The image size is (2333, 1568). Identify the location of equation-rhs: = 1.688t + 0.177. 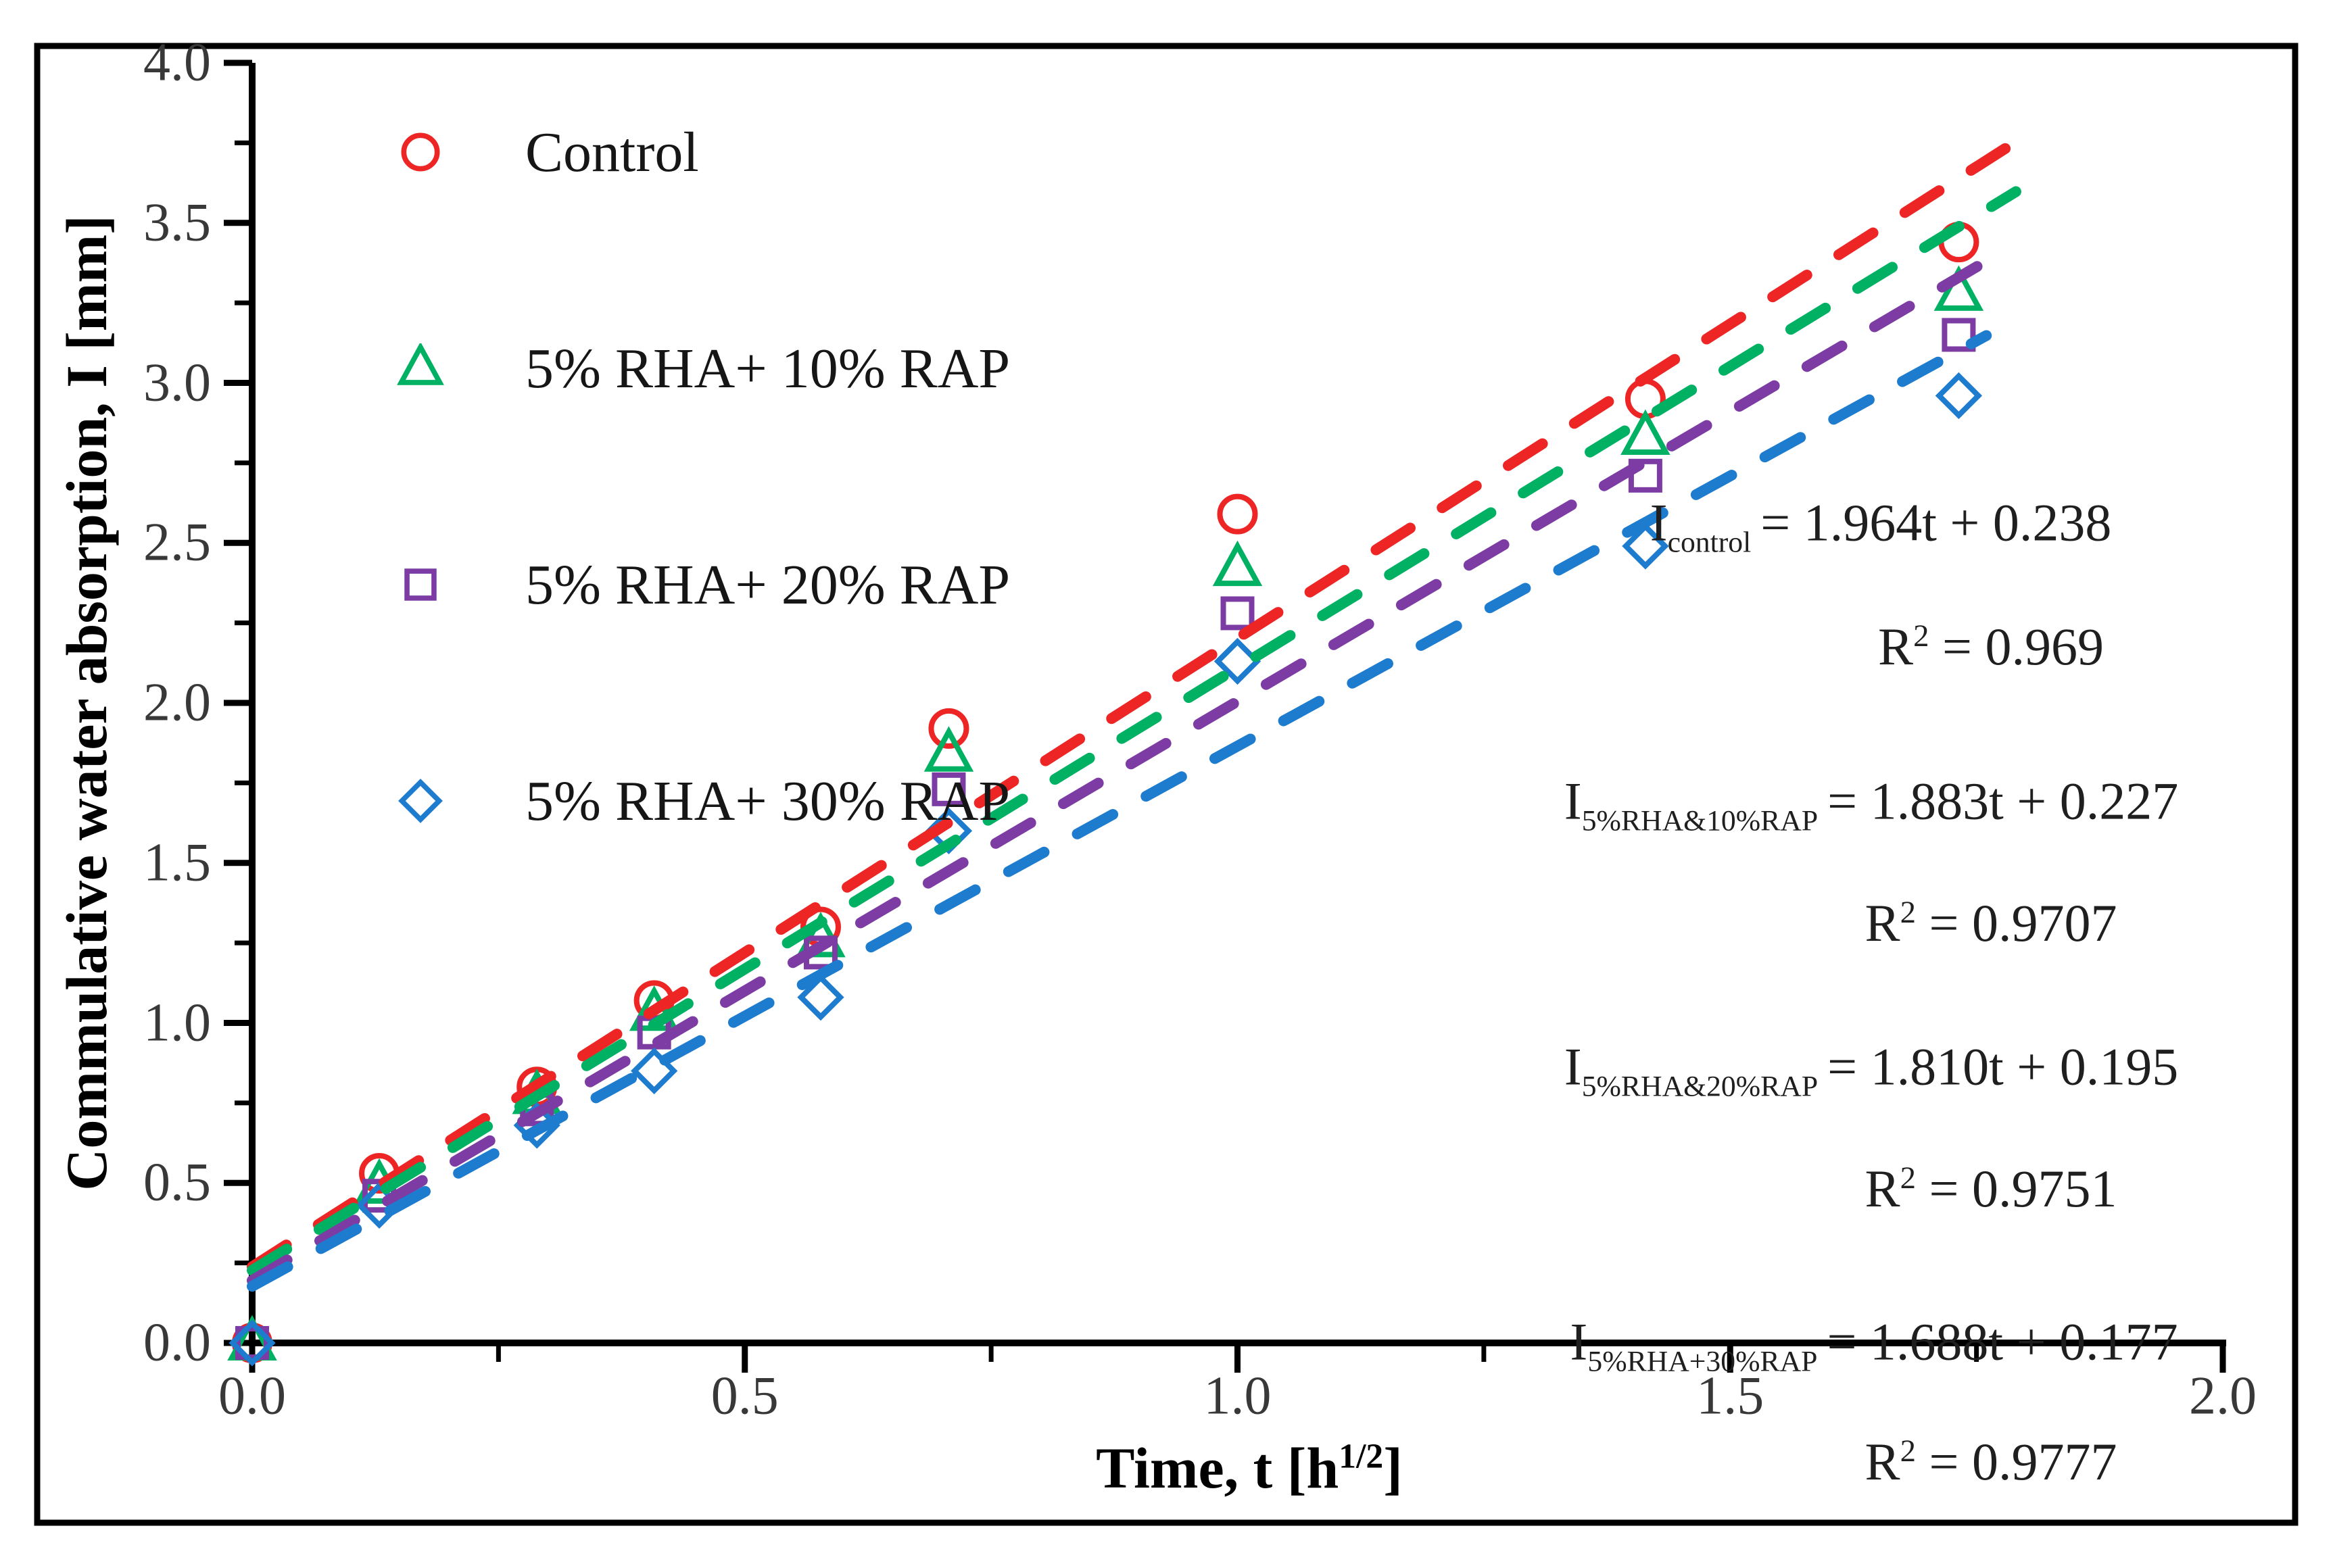
(2002, 1341).